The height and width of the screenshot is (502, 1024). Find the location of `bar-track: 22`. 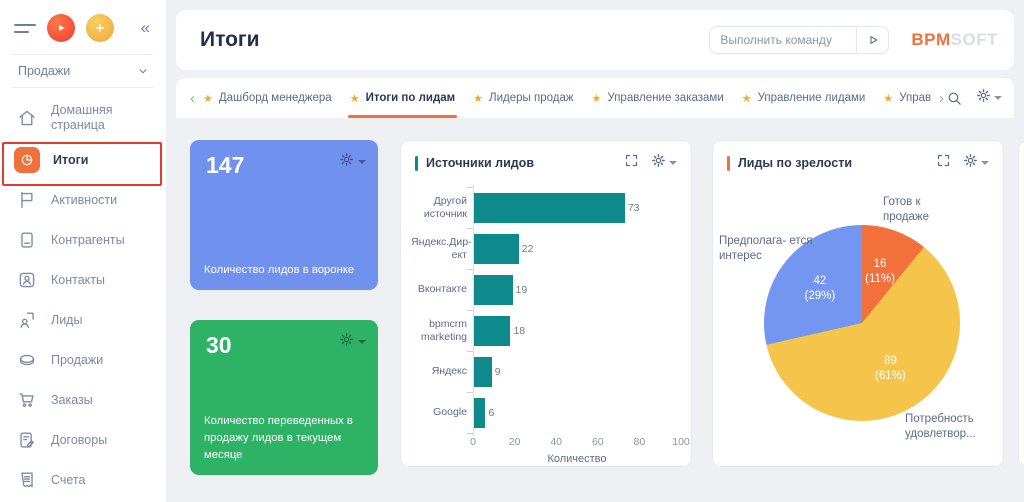

bar-track: 22 is located at coordinates (577, 248).